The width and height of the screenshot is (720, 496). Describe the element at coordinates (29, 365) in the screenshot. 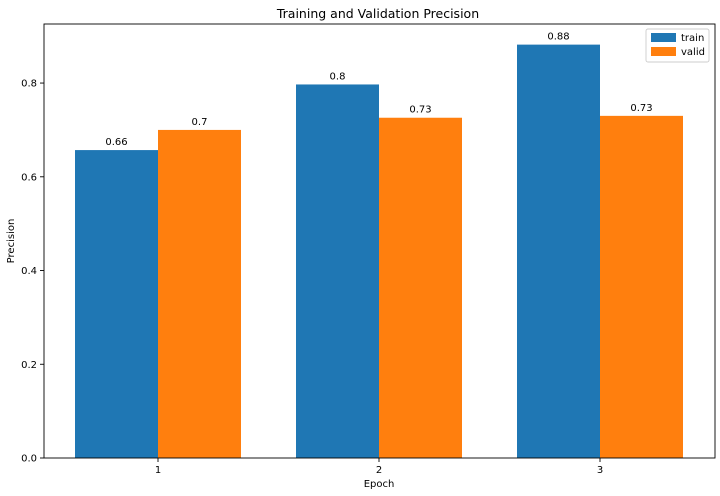

I see `y-tick-label: 0.2` at that location.